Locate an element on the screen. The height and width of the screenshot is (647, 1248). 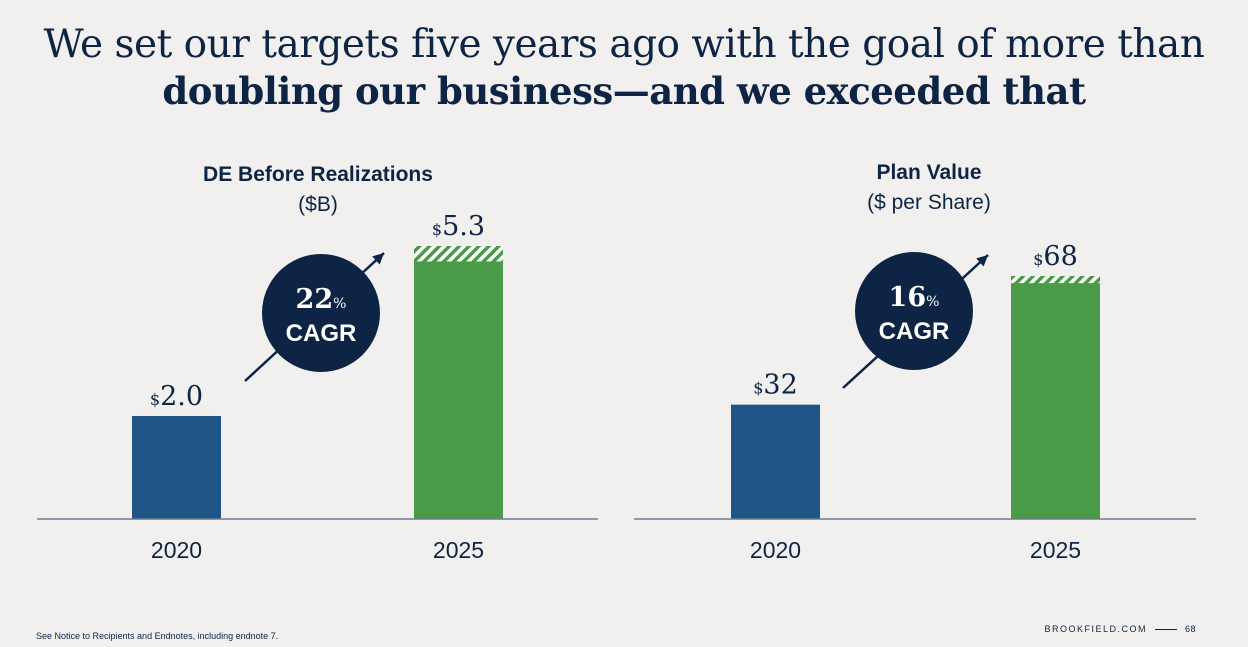
bar-value-label: $32 is located at coordinates (775, 385).